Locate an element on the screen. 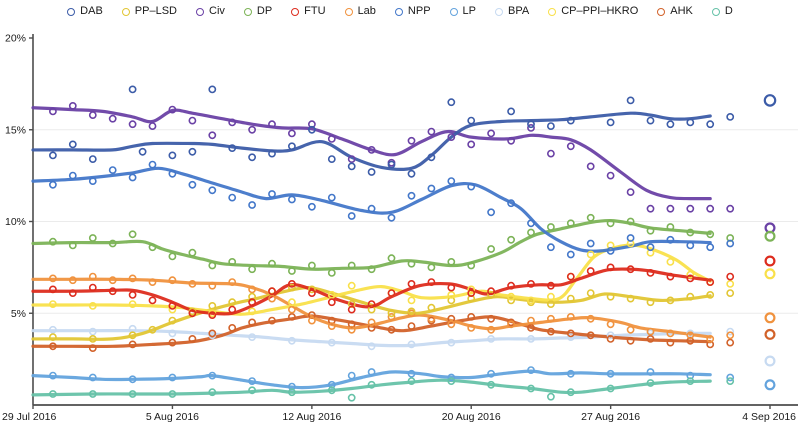  legend-item-ftu: FTU is located at coordinates (308, 11).